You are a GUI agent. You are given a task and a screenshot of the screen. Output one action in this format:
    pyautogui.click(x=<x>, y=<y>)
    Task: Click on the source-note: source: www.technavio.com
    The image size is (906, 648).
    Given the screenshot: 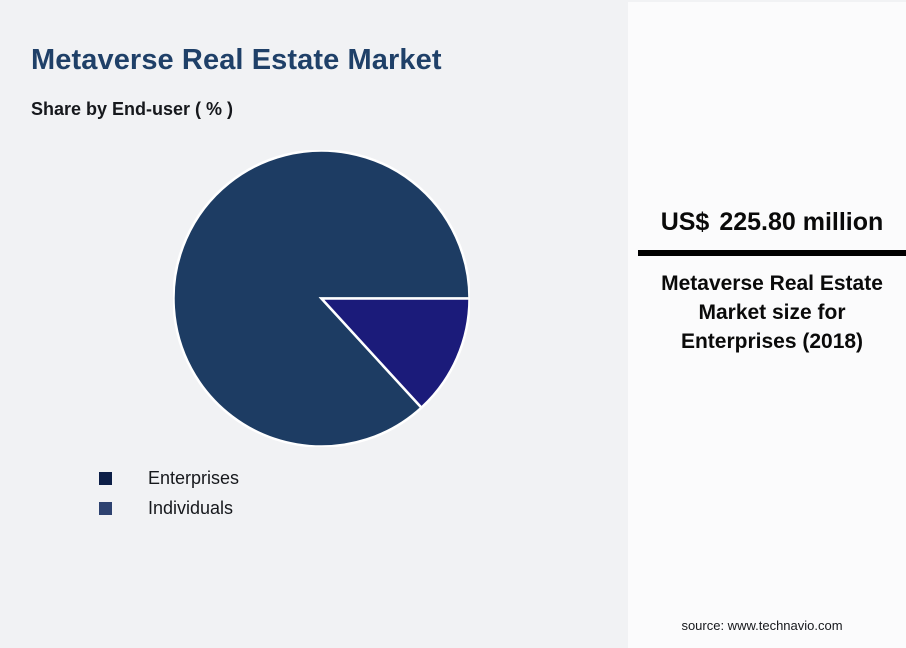 What is the action you would take?
    pyautogui.click(x=762, y=625)
    